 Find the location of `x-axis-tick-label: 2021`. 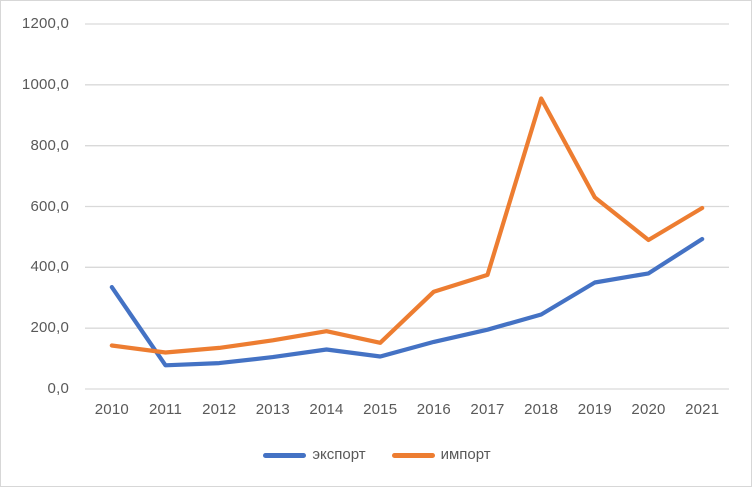

x-axis-tick-label: 2021 is located at coordinates (702, 409).